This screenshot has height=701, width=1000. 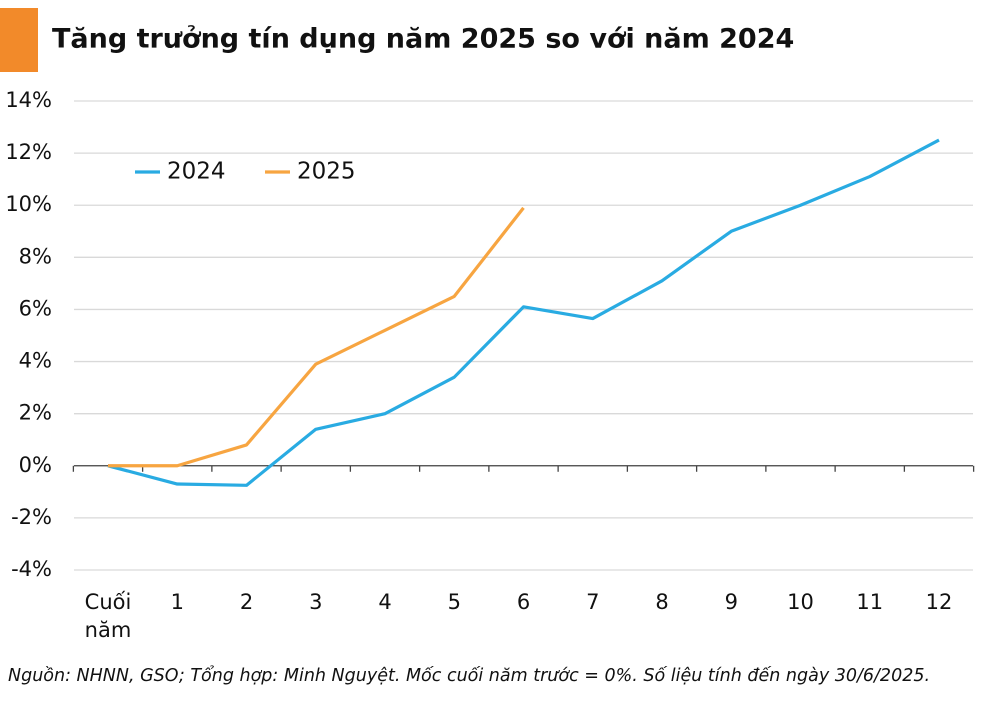 I want to click on y-tick-label: -4%, so click(x=31, y=569).